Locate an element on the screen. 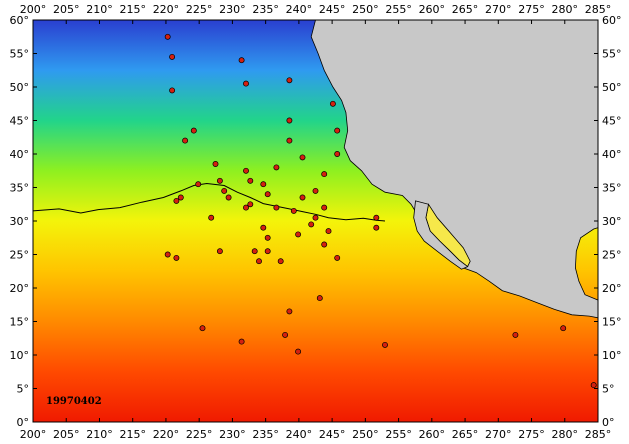 The width and height of the screenshot is (629, 444). y-tick-label-left: 60° is located at coordinates (20, 20).